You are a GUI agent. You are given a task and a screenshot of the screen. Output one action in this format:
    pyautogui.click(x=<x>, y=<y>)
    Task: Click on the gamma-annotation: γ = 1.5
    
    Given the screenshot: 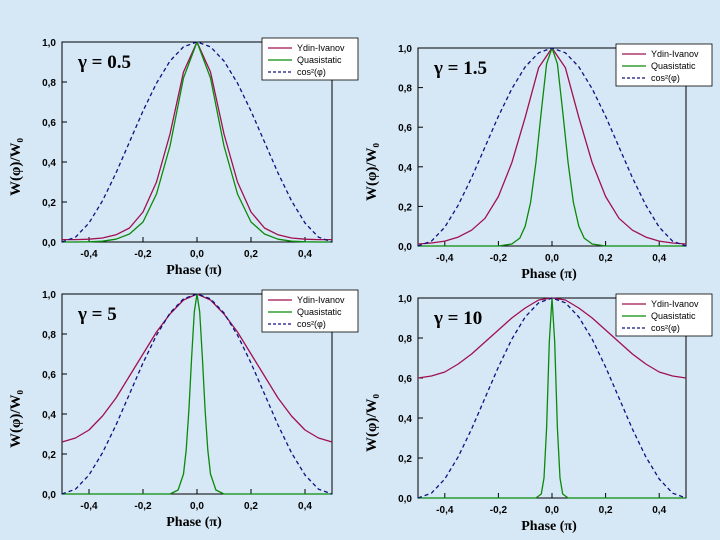 What is the action you would take?
    pyautogui.click(x=460, y=68)
    